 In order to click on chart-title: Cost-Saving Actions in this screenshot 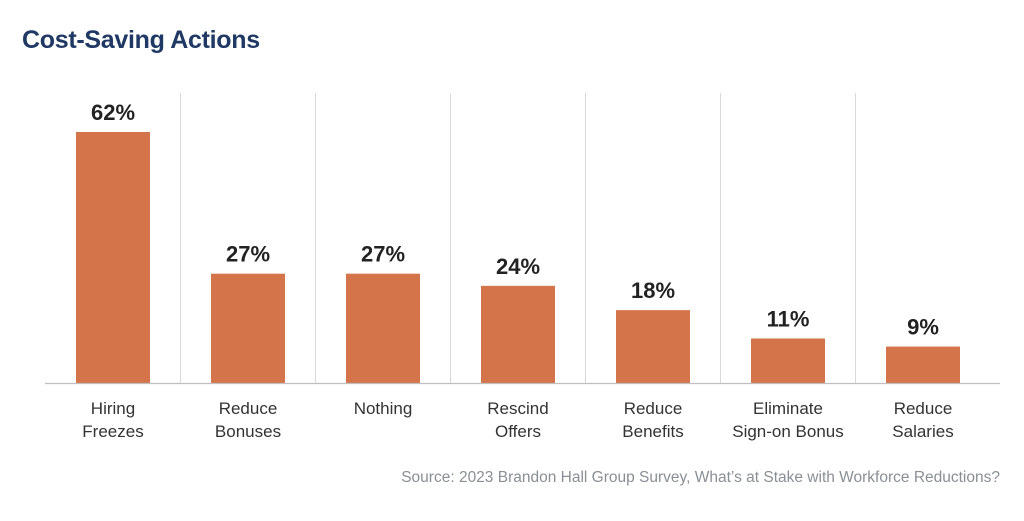, I will do `click(141, 40)`.